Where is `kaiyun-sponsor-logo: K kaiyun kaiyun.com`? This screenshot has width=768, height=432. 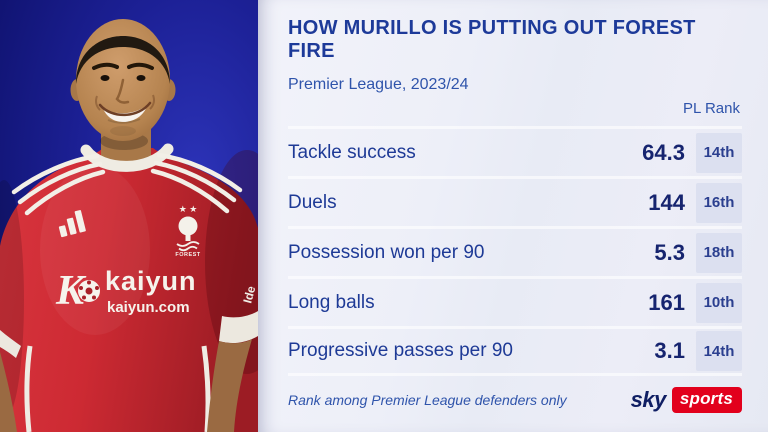 kaiyun-sponsor-logo: K kaiyun kaiyun.com is located at coordinates (126, 291).